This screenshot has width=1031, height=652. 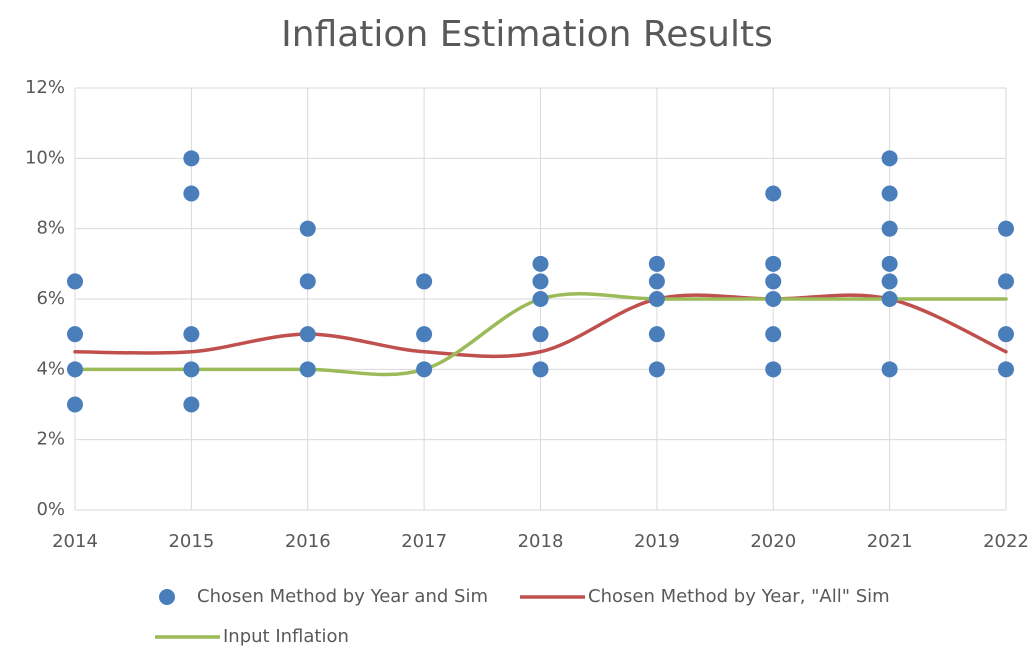 What do you see at coordinates (890, 541) in the screenshot?
I see `x-tick-label: 2021` at bounding box center [890, 541].